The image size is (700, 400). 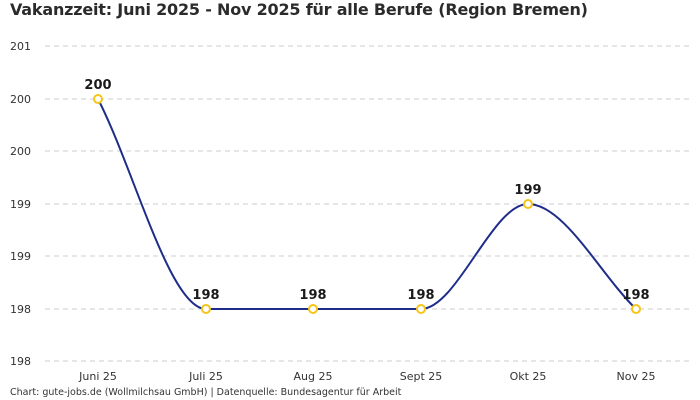 What do you see at coordinates (313, 376) in the screenshot?
I see `x-tick-label: Aug 25` at bounding box center [313, 376].